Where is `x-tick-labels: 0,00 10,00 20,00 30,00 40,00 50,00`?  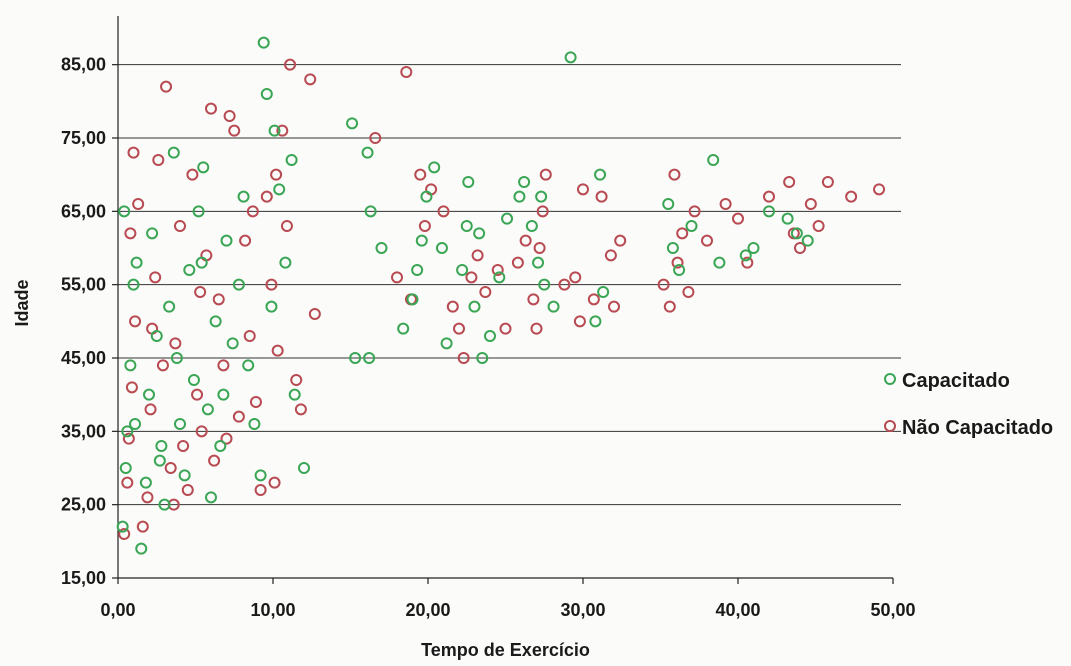
x-tick-labels: 0,00 10,00 20,00 30,00 40,00 50,00 is located at coordinates (507, 610).